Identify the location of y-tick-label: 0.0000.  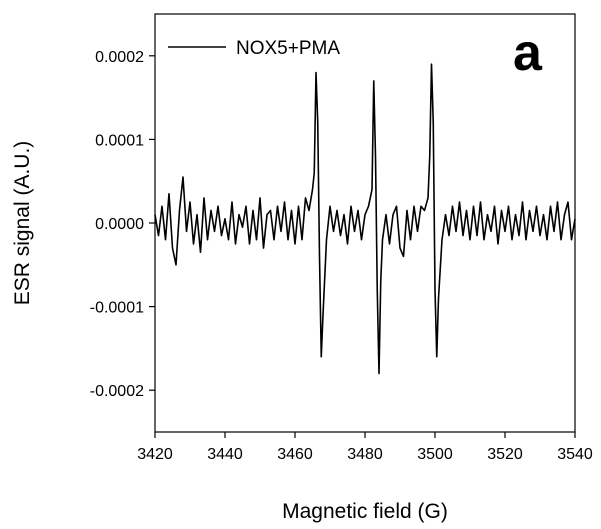
(119, 224).